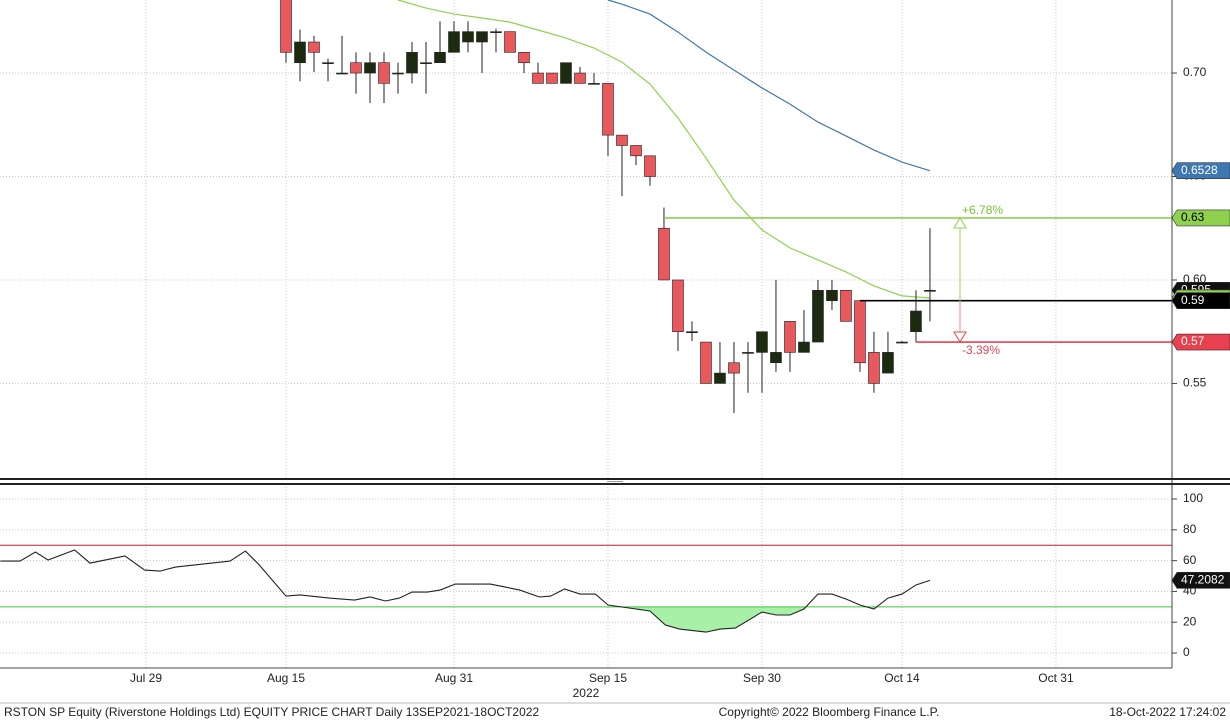  I want to click on y-tick-label: 0.55, so click(1195, 383).